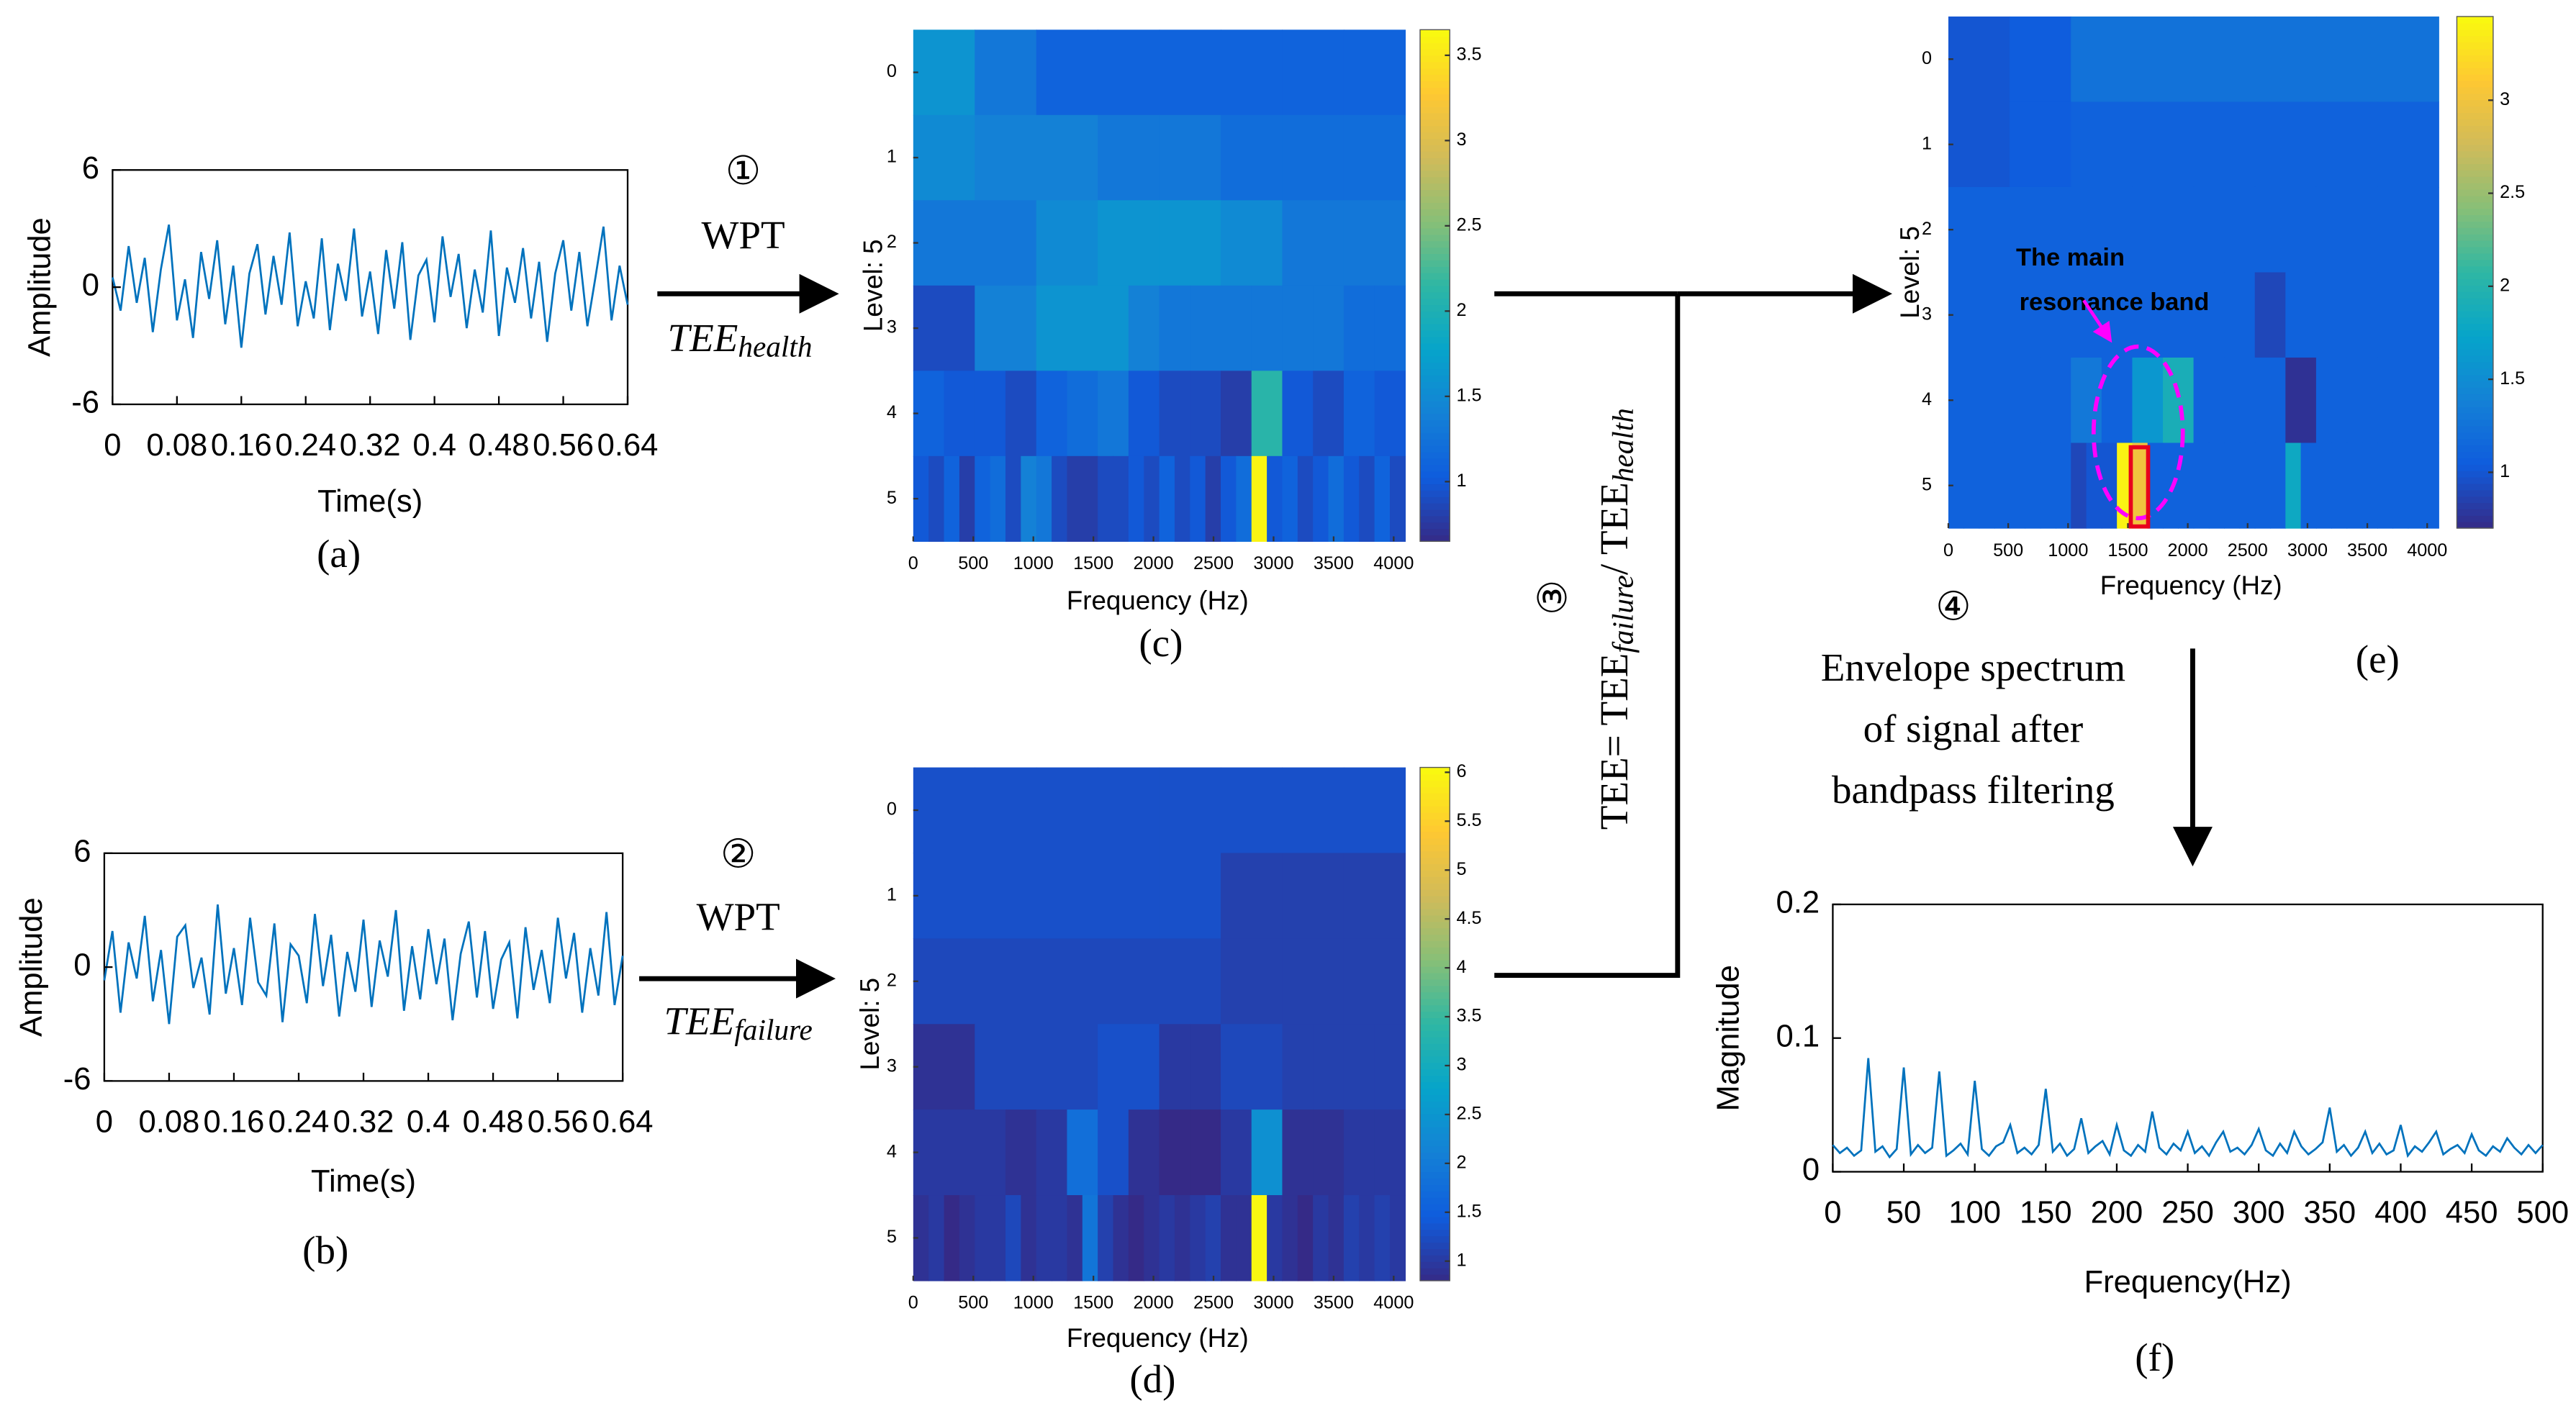 The image size is (2576, 1416). Describe the element at coordinates (1973, 728) in the screenshot. I see `step-text: of signal after` at that location.